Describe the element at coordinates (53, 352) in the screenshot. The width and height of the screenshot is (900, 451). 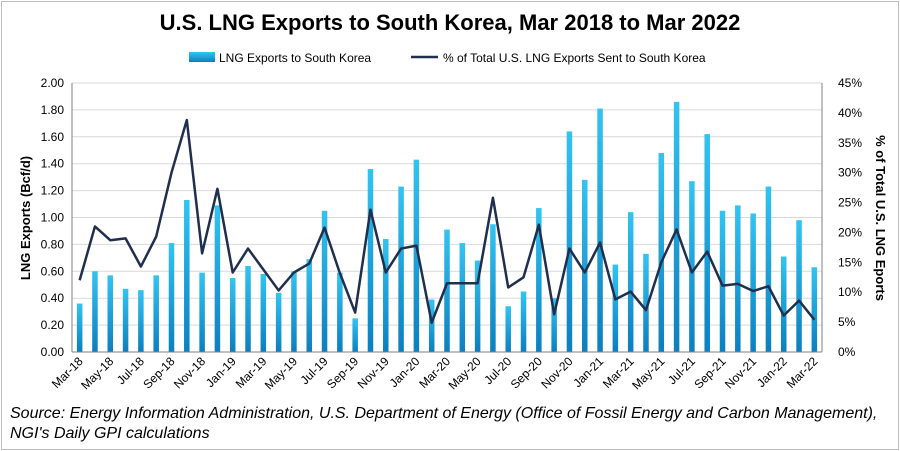
I see `y-tick-label-left: 0.00` at that location.